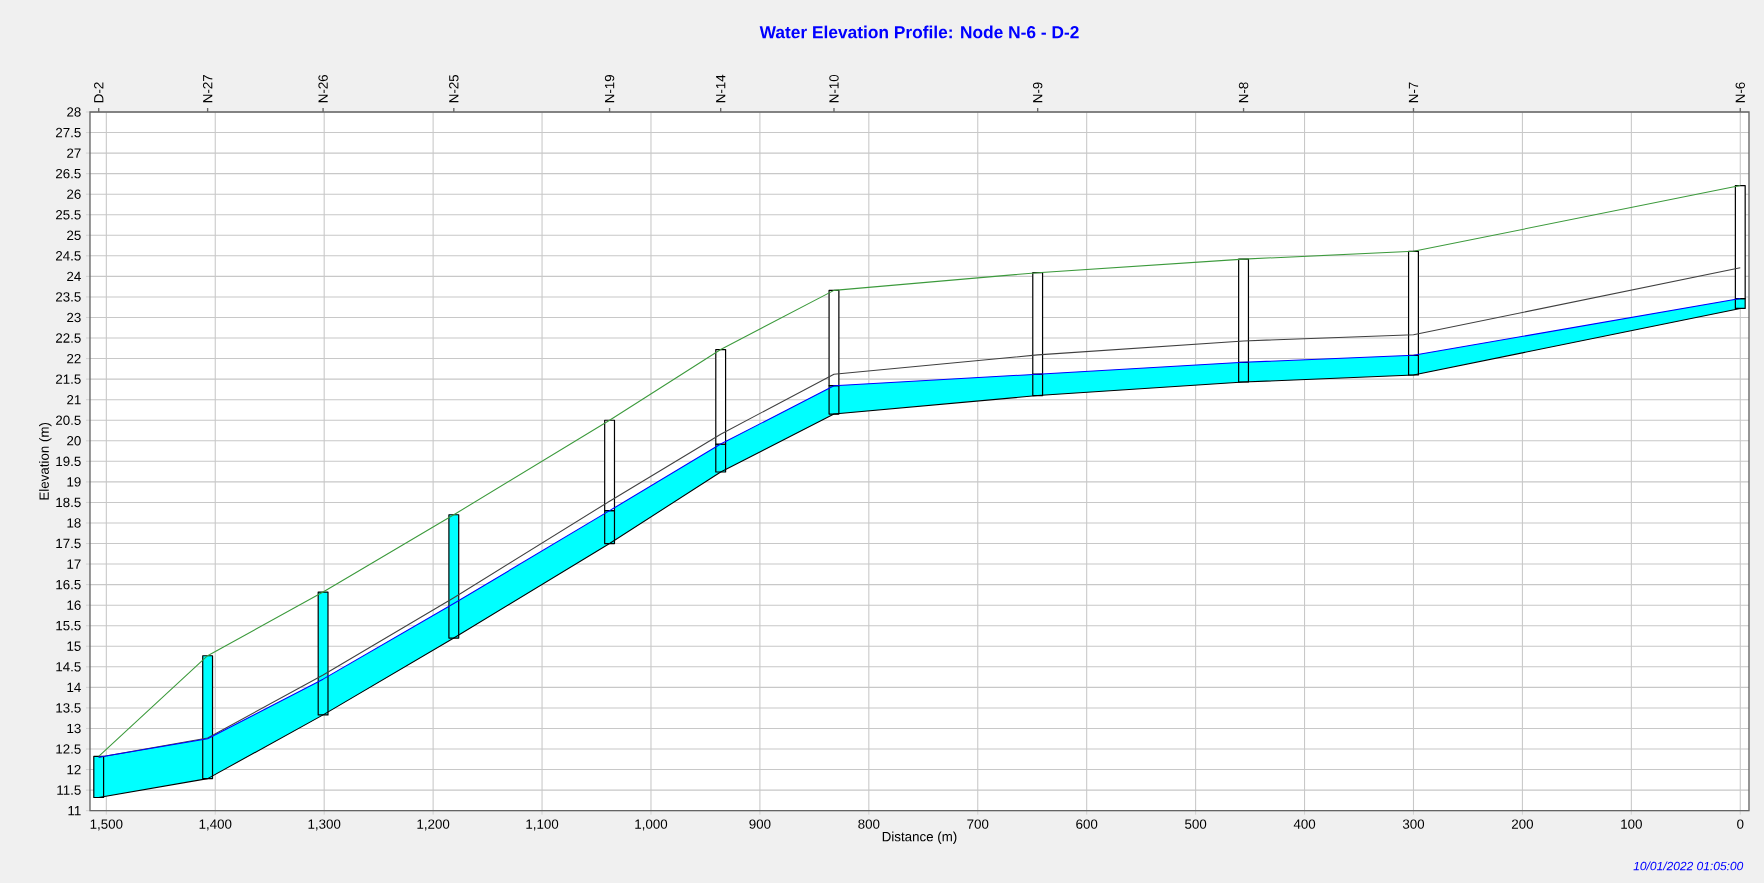  I want to click on x-tick-label: 900, so click(760, 824).